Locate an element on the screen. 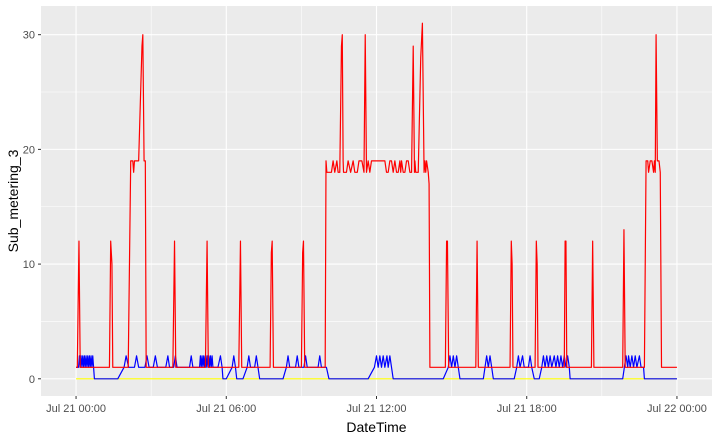 The width and height of the screenshot is (719, 443). x-tick-label: Jul 21 18:00 is located at coordinates (527, 409).